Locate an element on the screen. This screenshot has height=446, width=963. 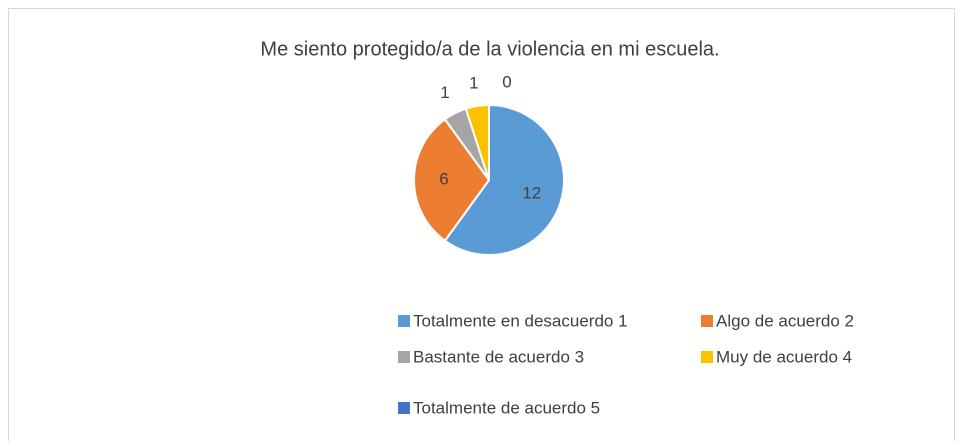
legend-label: Muy de acuerdo 4 is located at coordinates (784, 356).